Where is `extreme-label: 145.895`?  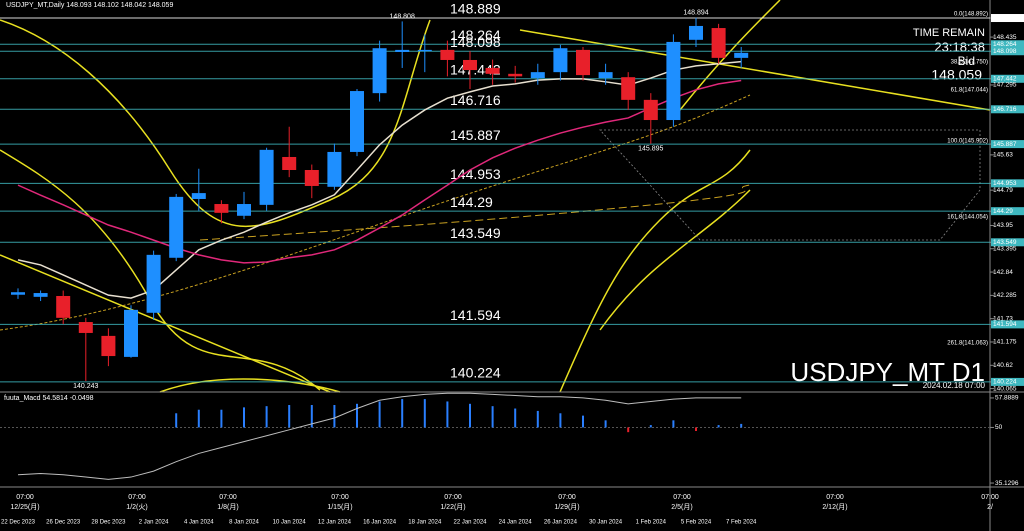 extreme-label: 145.895 is located at coordinates (650, 149).